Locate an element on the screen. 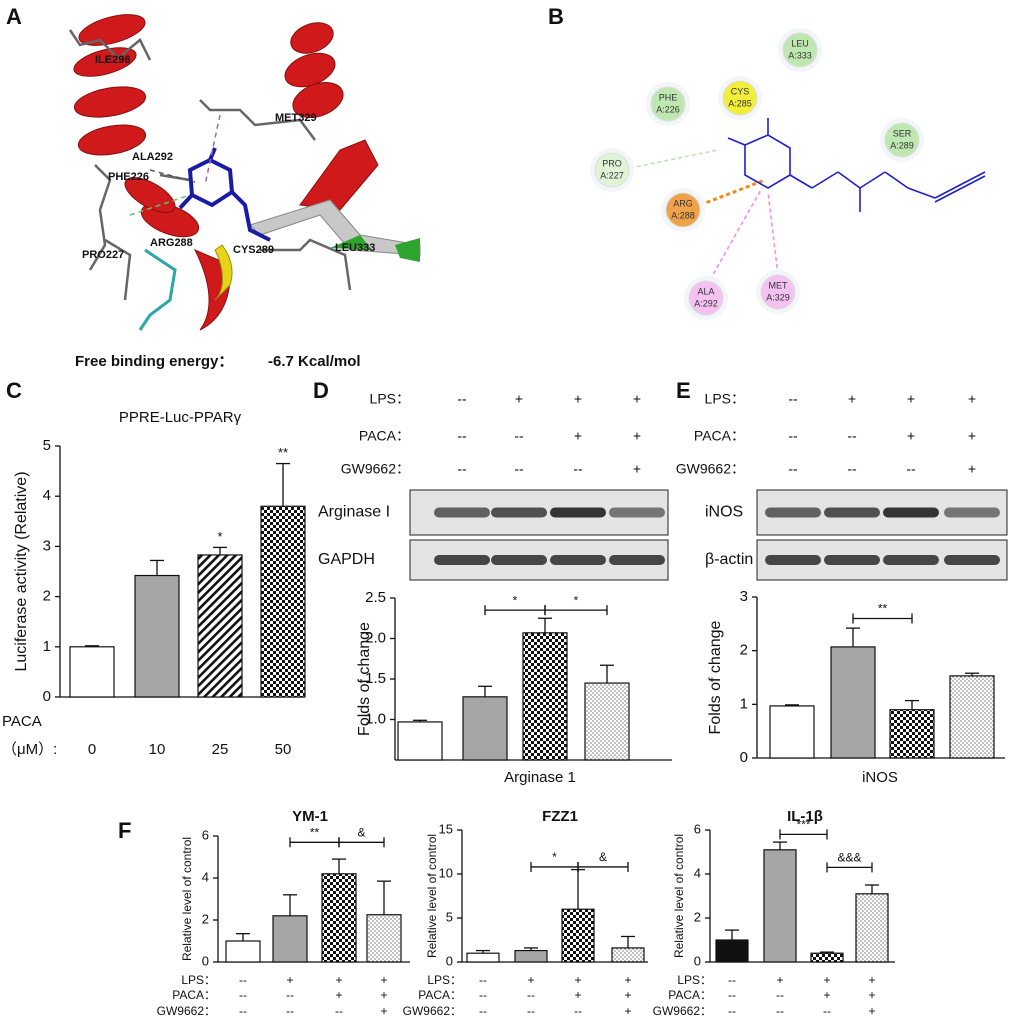  blot-label: GAPDH is located at coordinates (346, 559).